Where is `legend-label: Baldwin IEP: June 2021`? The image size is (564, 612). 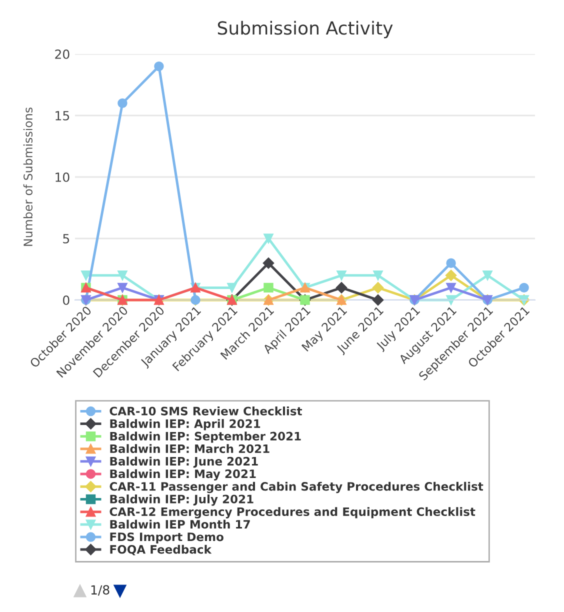
legend-label: Baldwin IEP: June 2021 is located at coordinates (184, 462).